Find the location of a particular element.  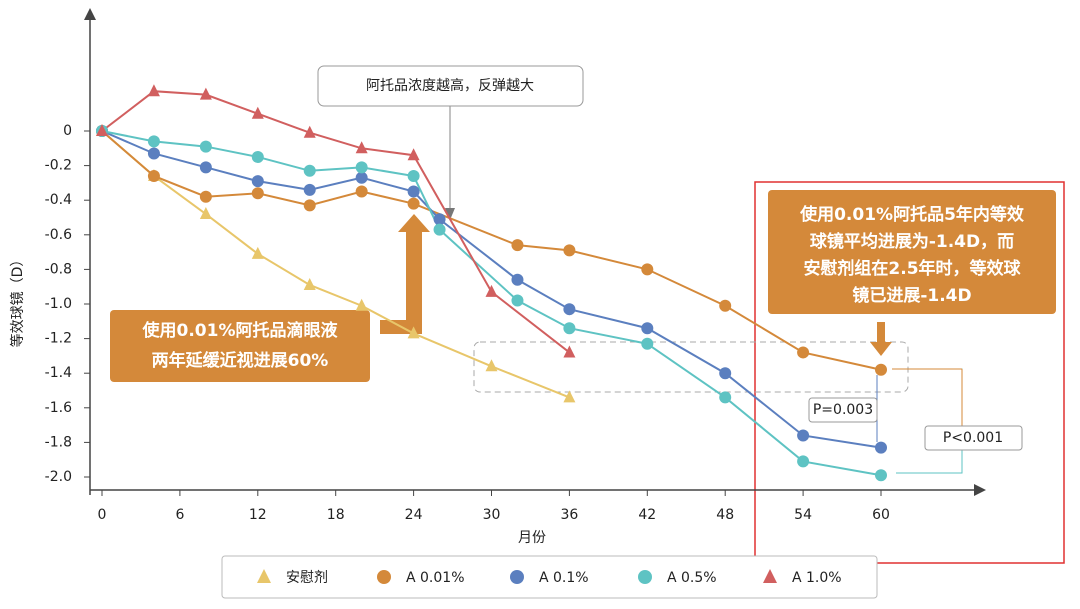

y-axis-label: 等效球镜（D） is located at coordinates (17, 300).